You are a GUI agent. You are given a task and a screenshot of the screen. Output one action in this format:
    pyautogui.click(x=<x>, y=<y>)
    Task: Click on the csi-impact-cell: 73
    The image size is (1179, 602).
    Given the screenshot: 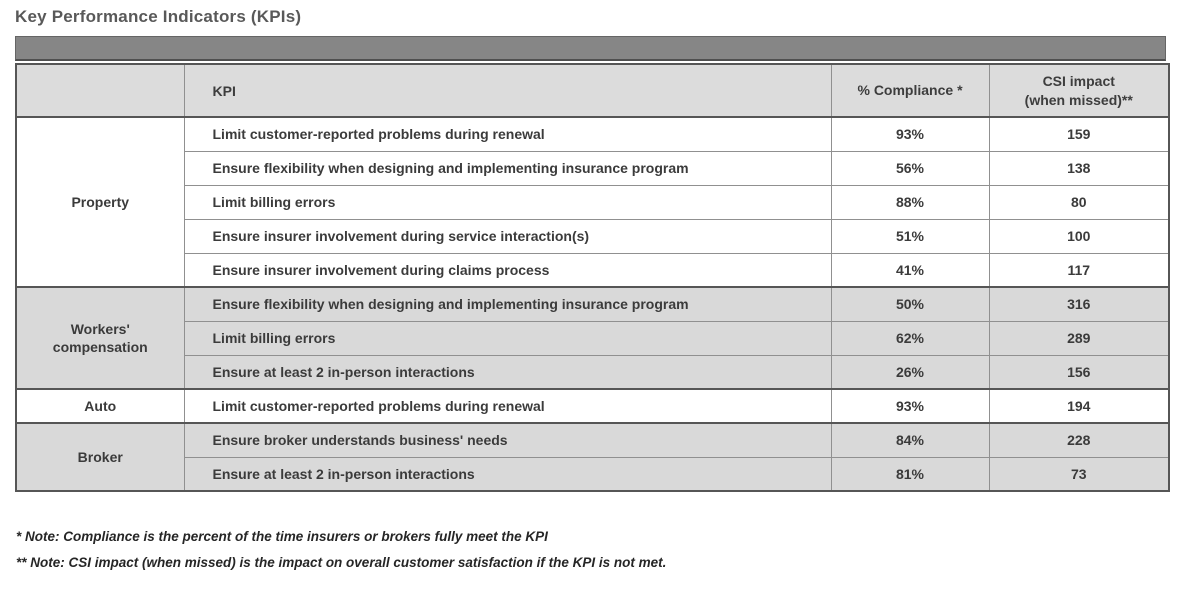 What is the action you would take?
    pyautogui.click(x=1079, y=474)
    